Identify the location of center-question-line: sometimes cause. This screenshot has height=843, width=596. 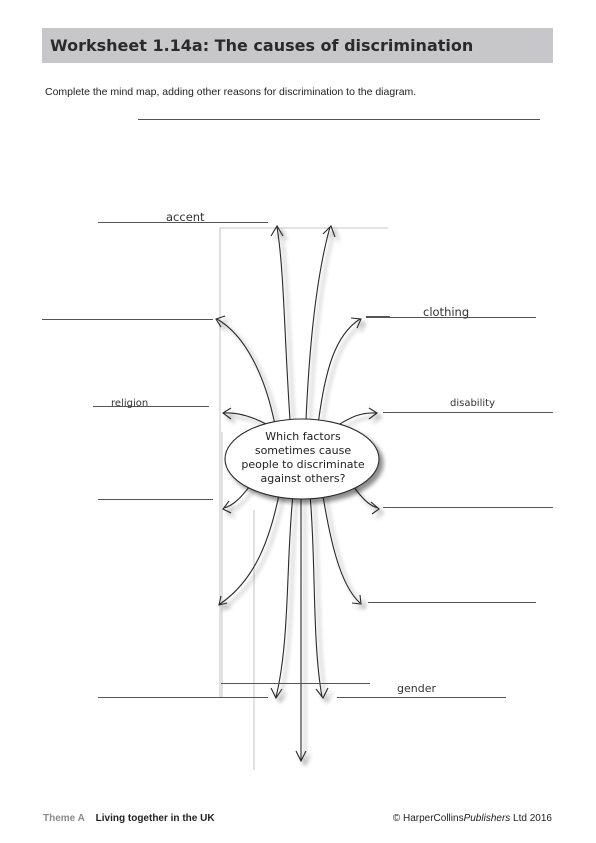
(303, 450).